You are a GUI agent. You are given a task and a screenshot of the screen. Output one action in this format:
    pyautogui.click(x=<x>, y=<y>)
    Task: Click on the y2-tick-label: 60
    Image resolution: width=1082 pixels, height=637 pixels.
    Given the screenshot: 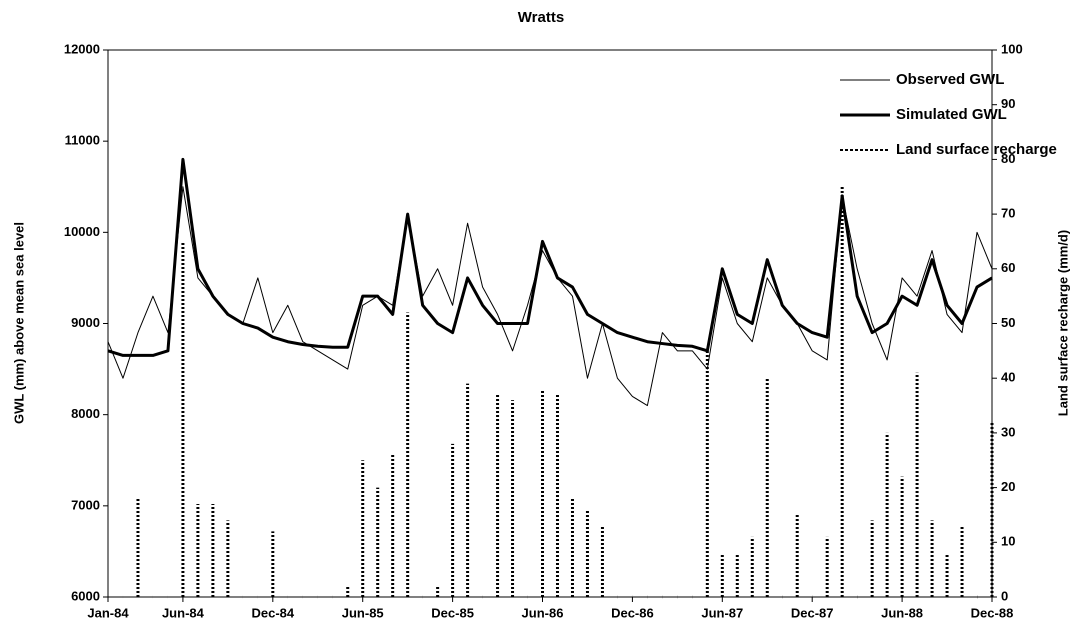 What is the action you would take?
    pyautogui.click(x=1008, y=267)
    